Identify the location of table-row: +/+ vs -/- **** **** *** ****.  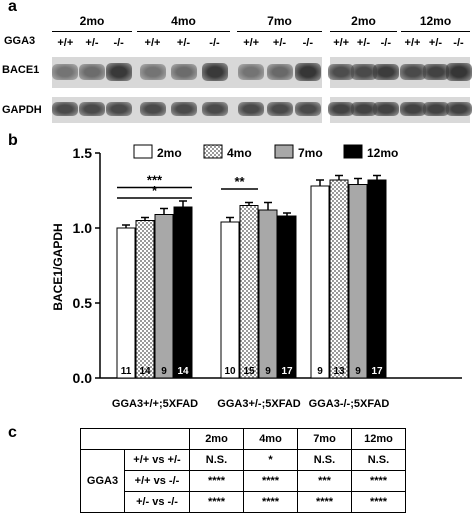
(243, 481).